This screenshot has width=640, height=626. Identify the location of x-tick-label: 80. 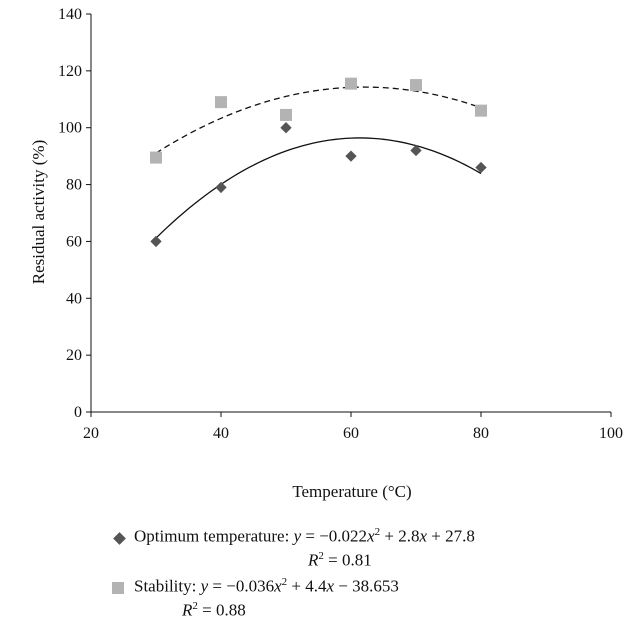
(481, 433).